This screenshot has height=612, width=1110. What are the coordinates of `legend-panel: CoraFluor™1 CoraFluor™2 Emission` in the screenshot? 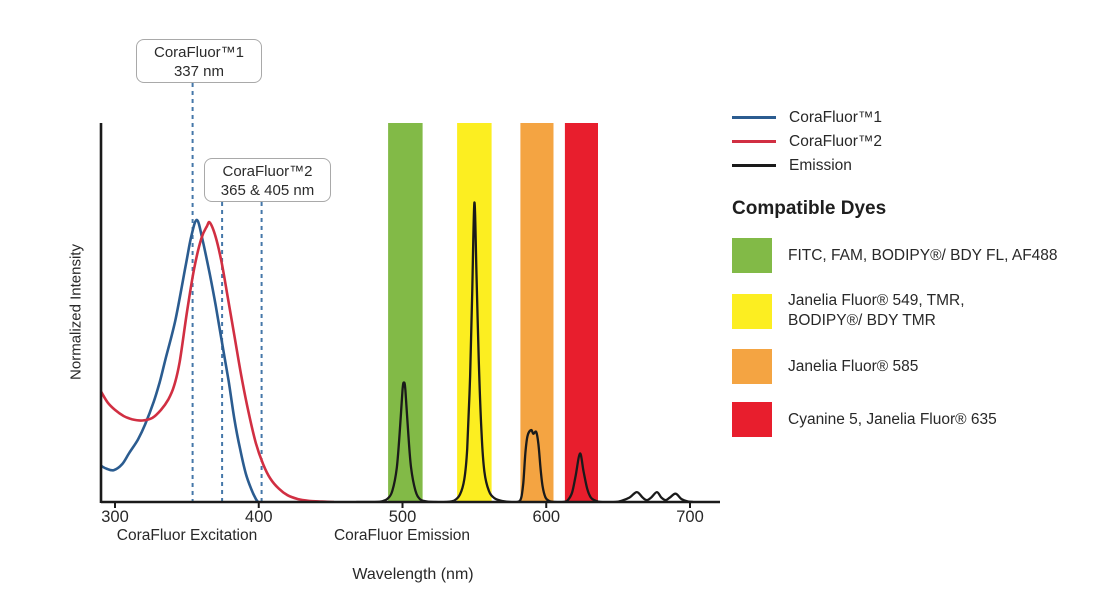 It's located at (917, 141).